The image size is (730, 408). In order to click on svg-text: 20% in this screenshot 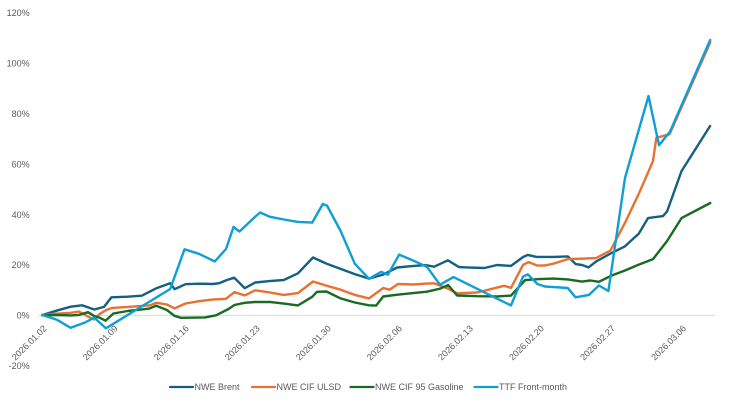, I will do `click(21, 265)`.